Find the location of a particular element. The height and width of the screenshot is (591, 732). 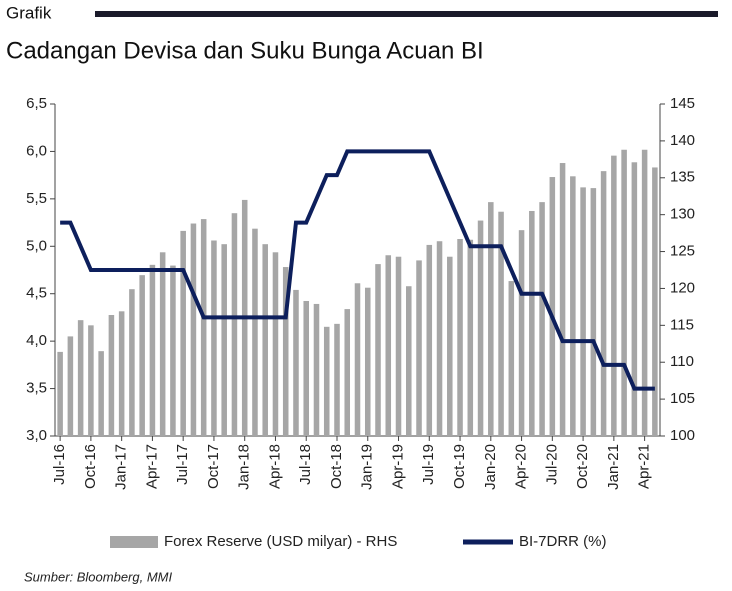

y2-tick-label: 110 is located at coordinates (682, 361).